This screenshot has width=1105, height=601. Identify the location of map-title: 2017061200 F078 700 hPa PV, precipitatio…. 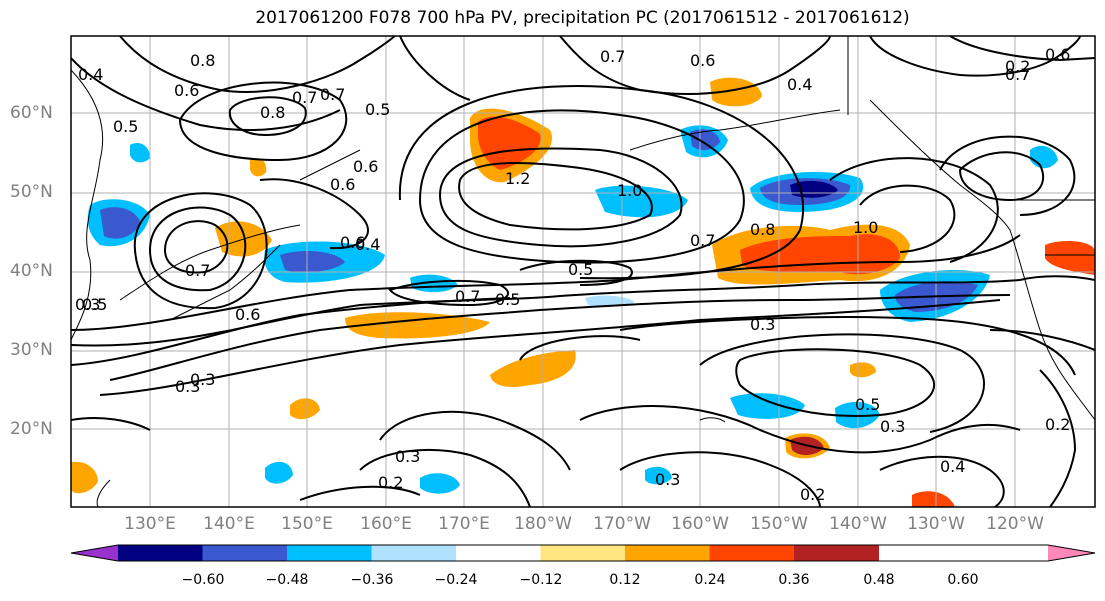
(582, 18).